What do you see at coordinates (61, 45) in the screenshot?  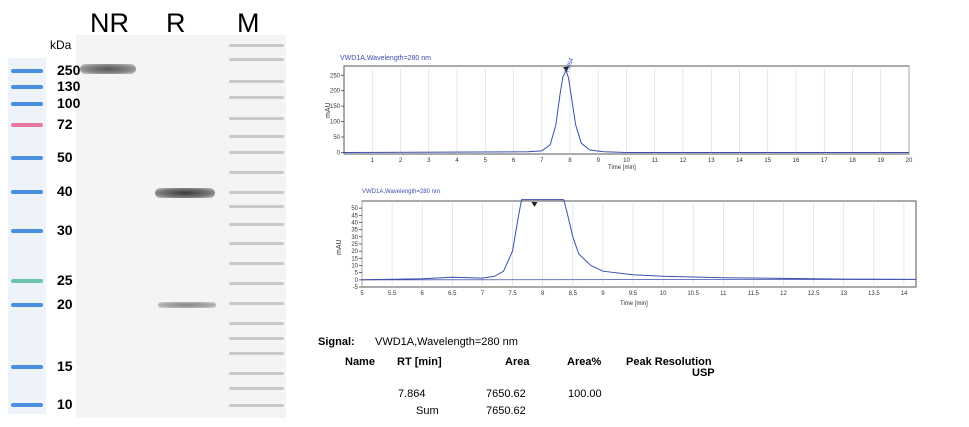 I see `kda-label: kDa` at bounding box center [61, 45].